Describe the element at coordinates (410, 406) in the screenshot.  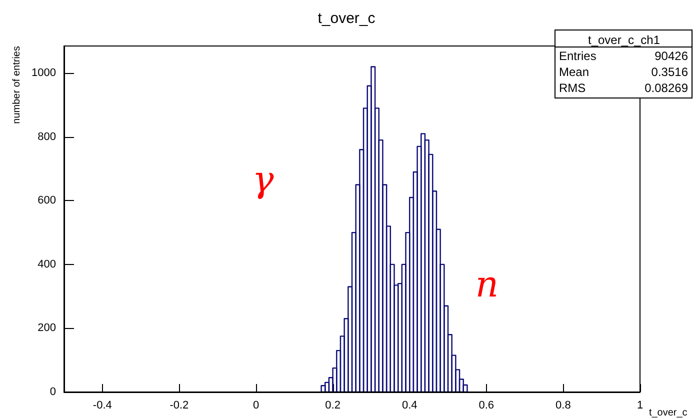
I see `x-tick-label: 0.4` at that location.